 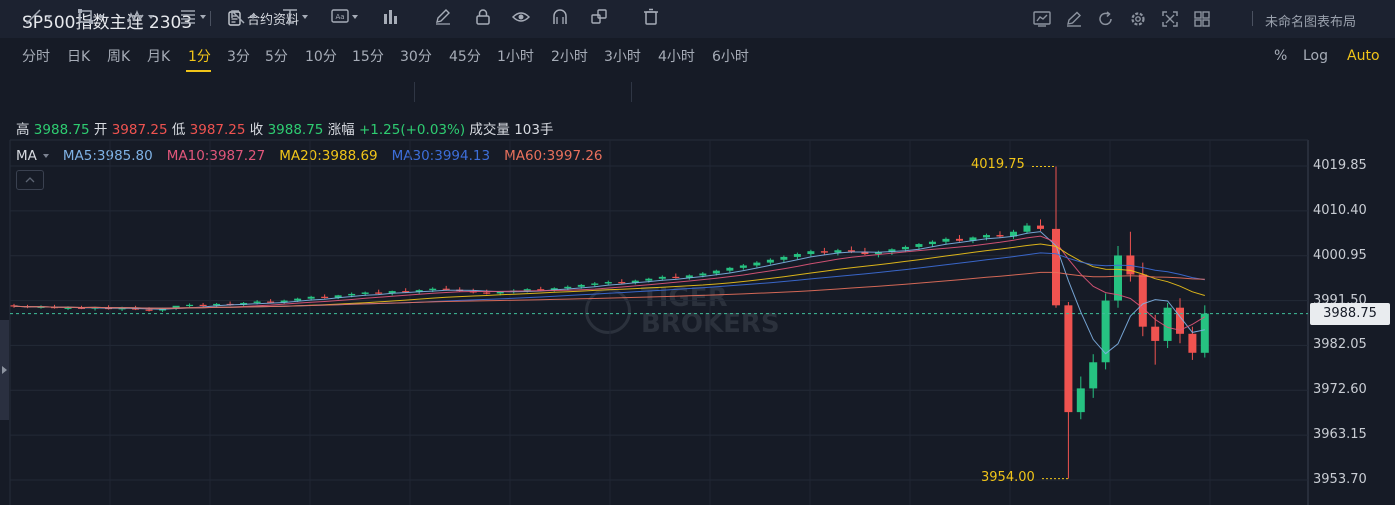 I want to click on magnet-button, so click(x=560, y=17).